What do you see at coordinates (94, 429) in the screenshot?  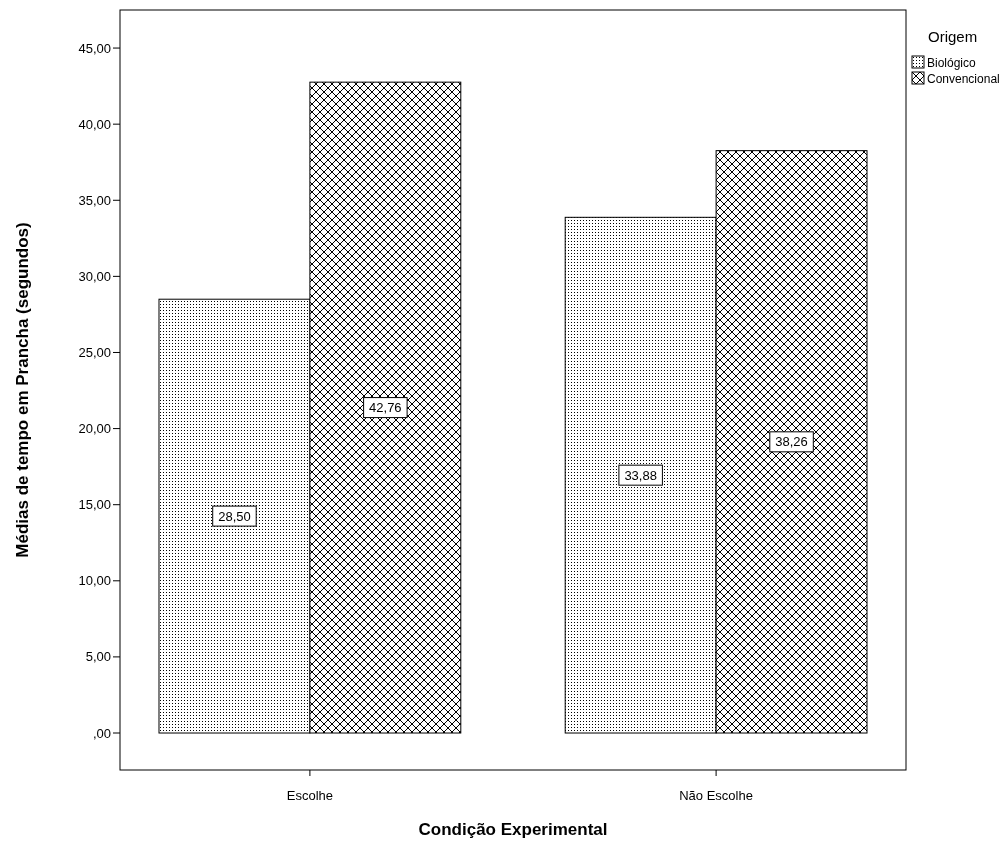 I see `y-tick-label: 20,00` at bounding box center [94, 429].